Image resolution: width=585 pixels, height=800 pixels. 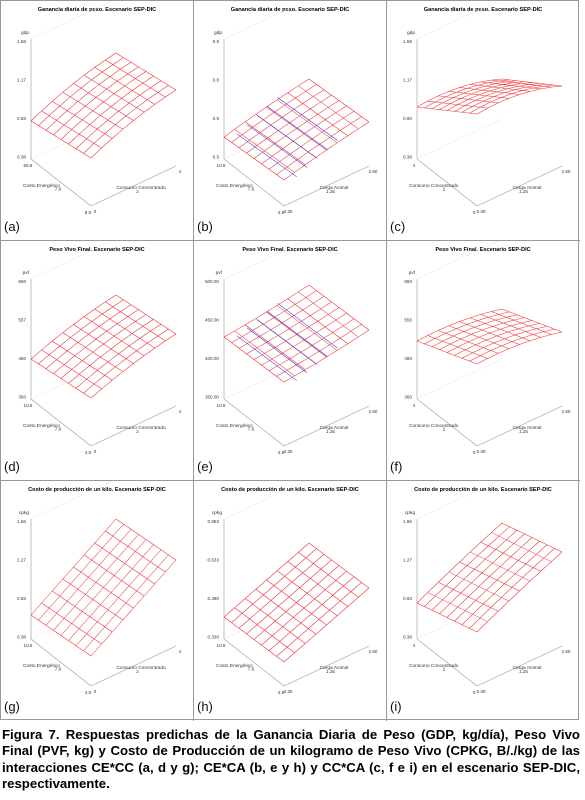 I want to click on panel-title: Peso Vivo Final. Escenario SEP-DIC, so click(x=289, y=250).